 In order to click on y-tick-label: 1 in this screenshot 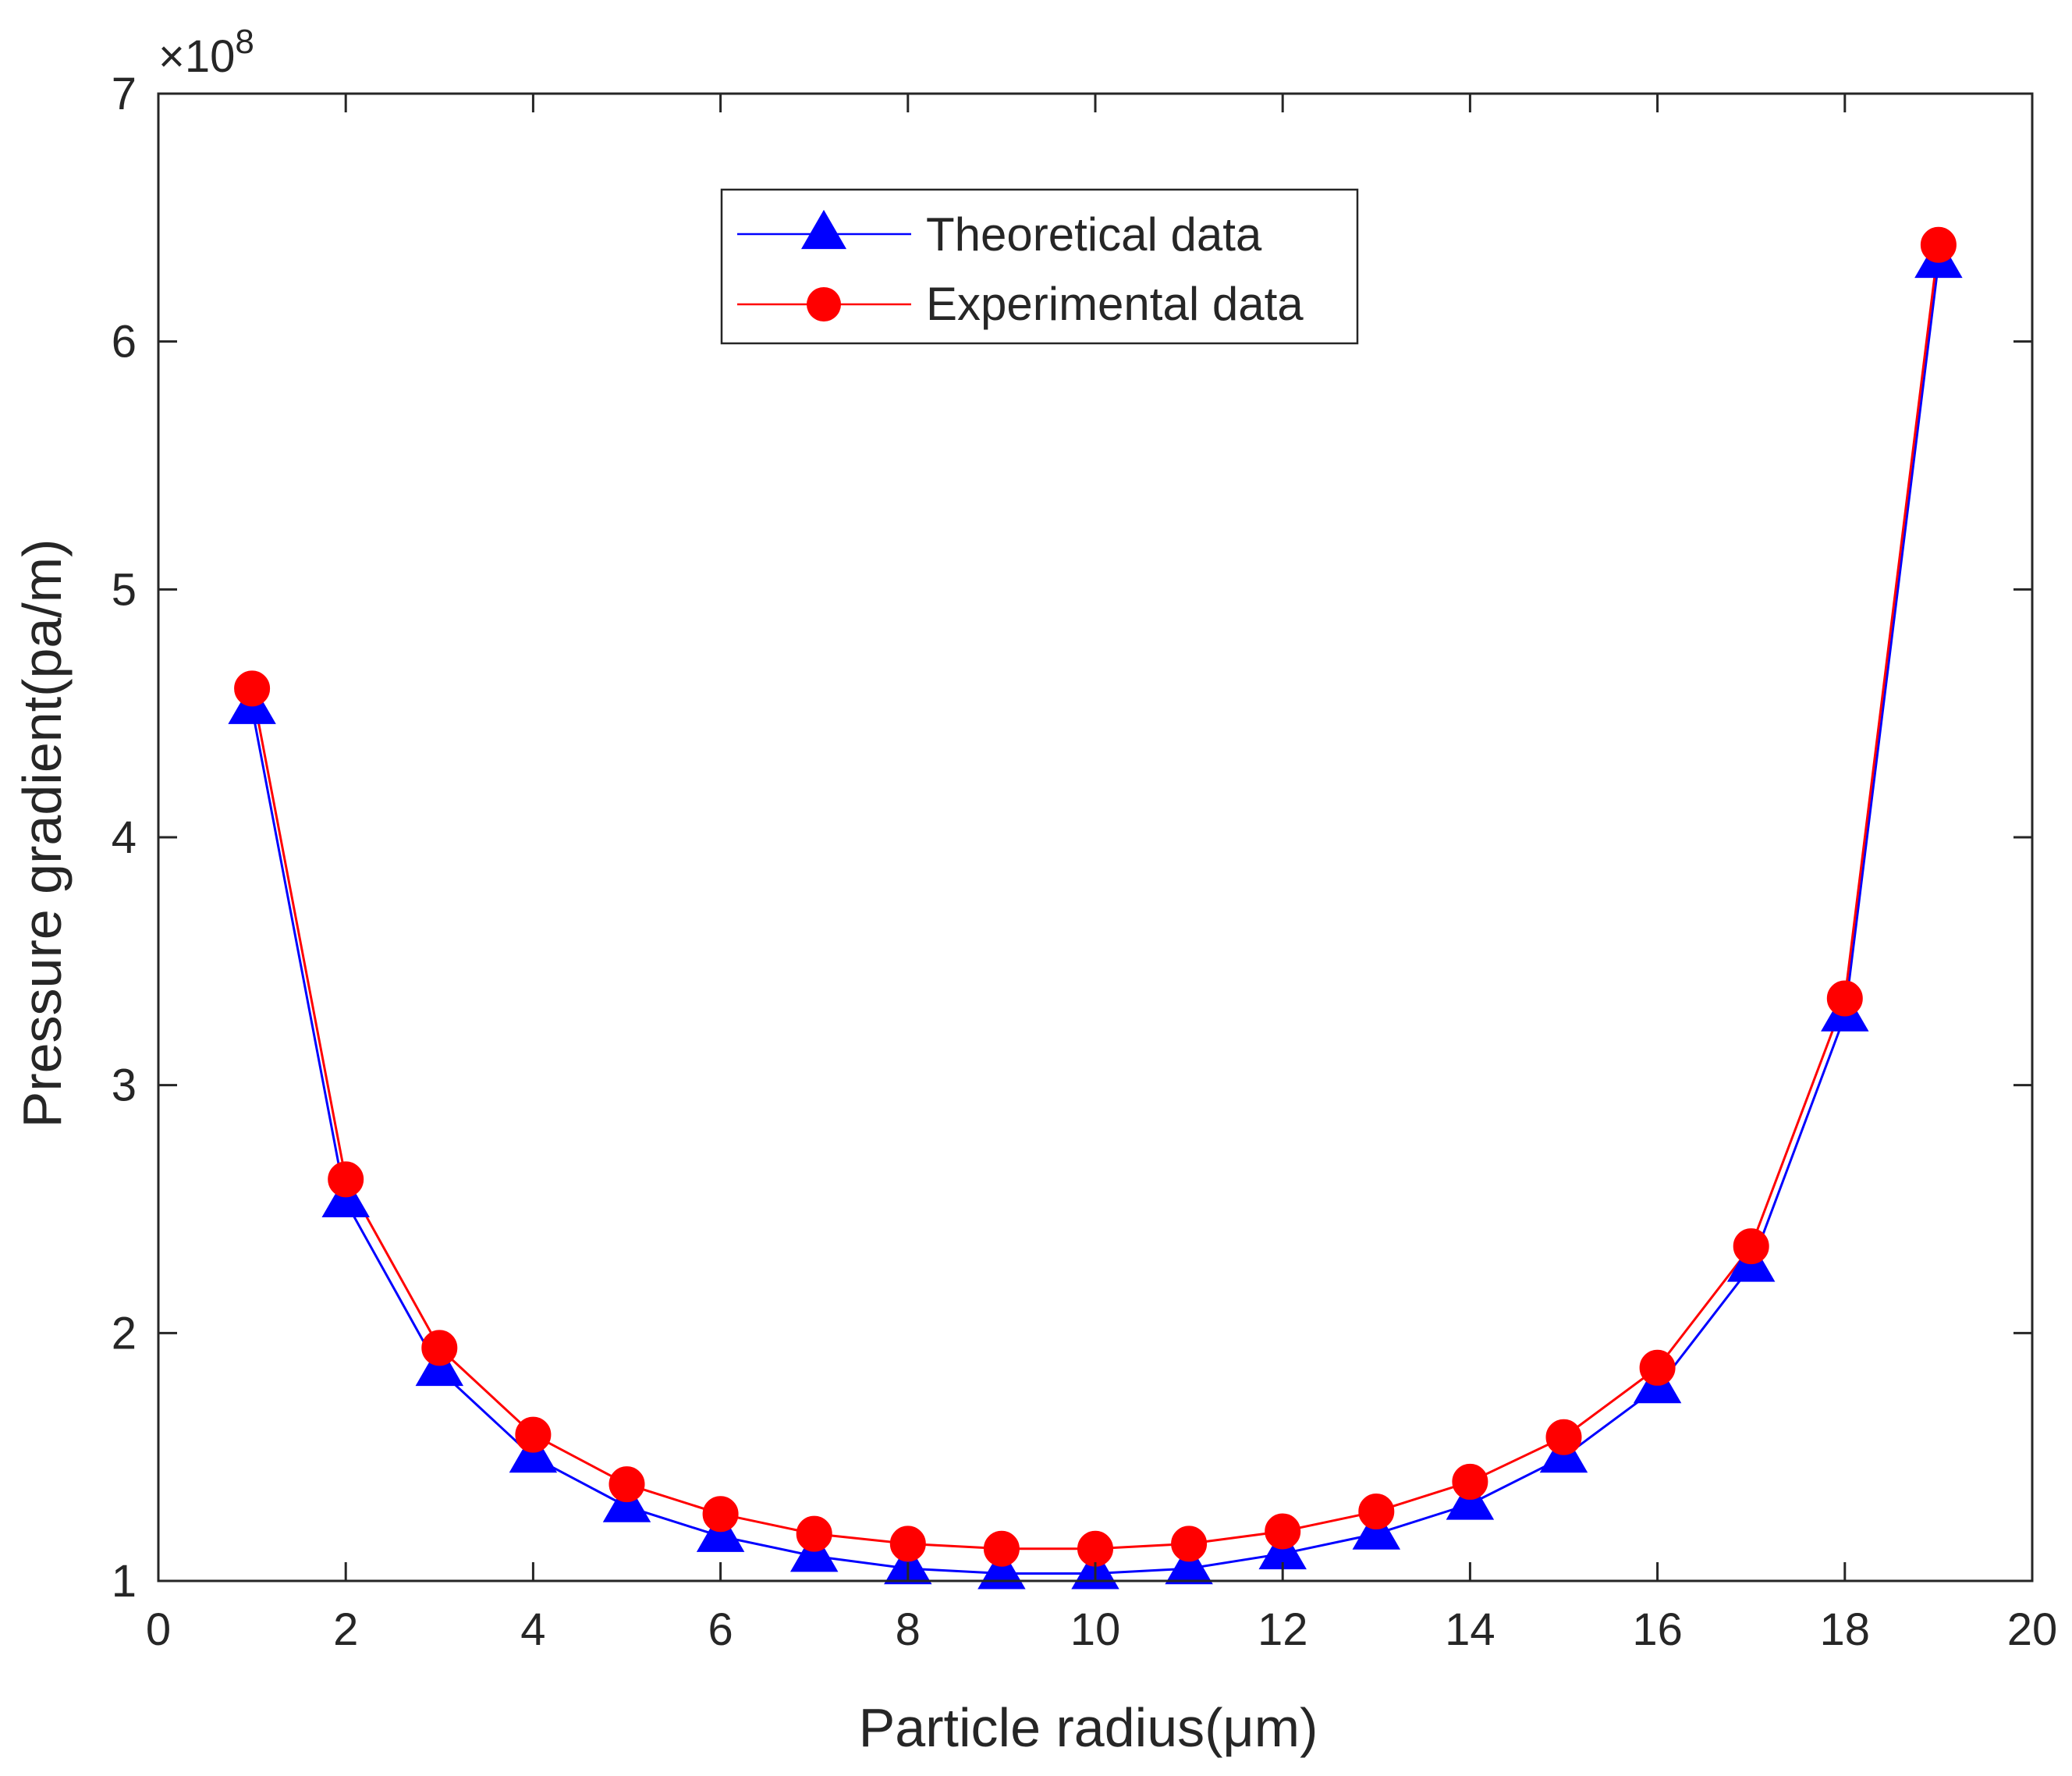, I will do `click(125, 1581)`.